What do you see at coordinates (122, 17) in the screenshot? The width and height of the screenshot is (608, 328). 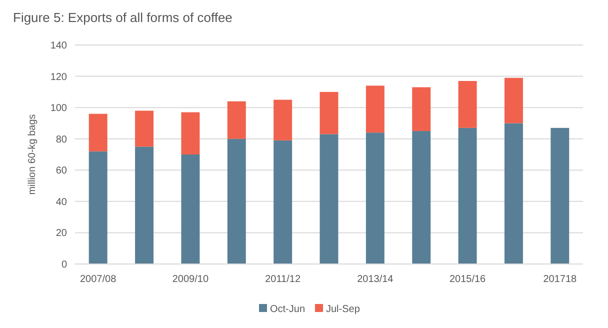 I see `chart-title: Figure 5: Exports of all forms of coffee` at bounding box center [122, 17].